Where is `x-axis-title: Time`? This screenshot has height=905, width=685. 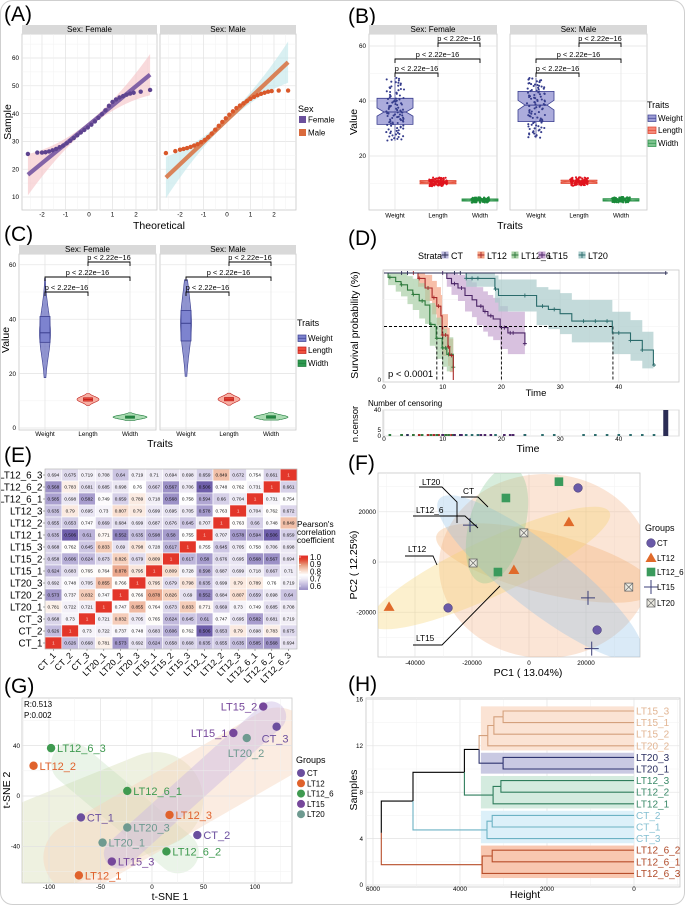
x-axis-title: Time is located at coordinates (528, 449).